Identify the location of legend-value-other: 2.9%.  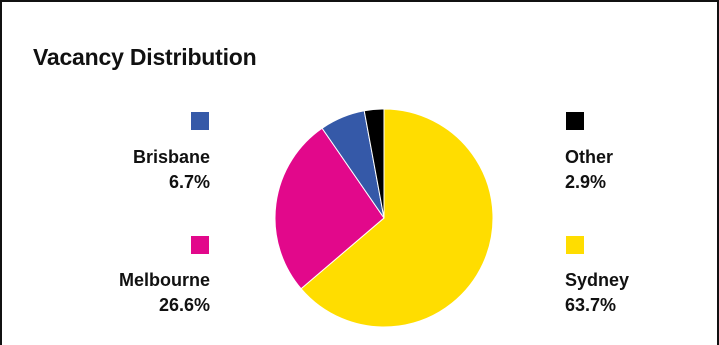
(586, 182).